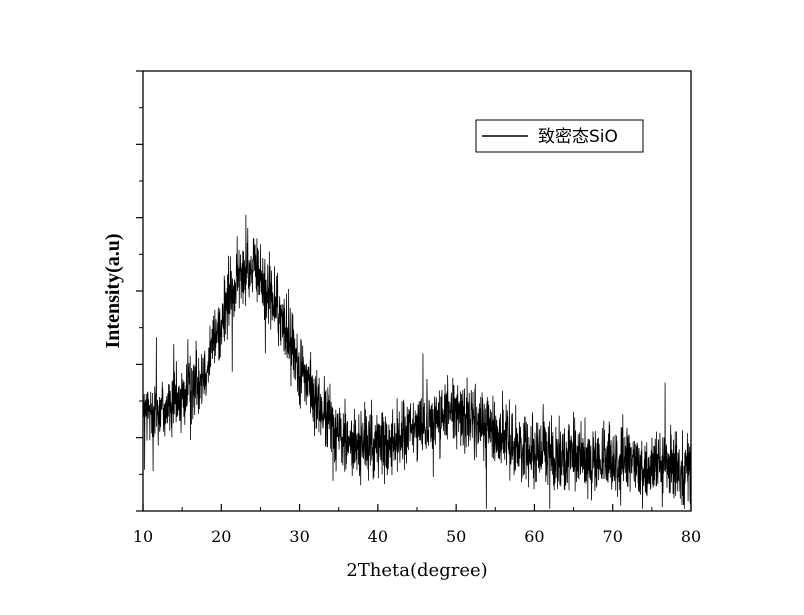  Describe the element at coordinates (139, 291) in the screenshot. I see `y-axis-ticks` at that location.